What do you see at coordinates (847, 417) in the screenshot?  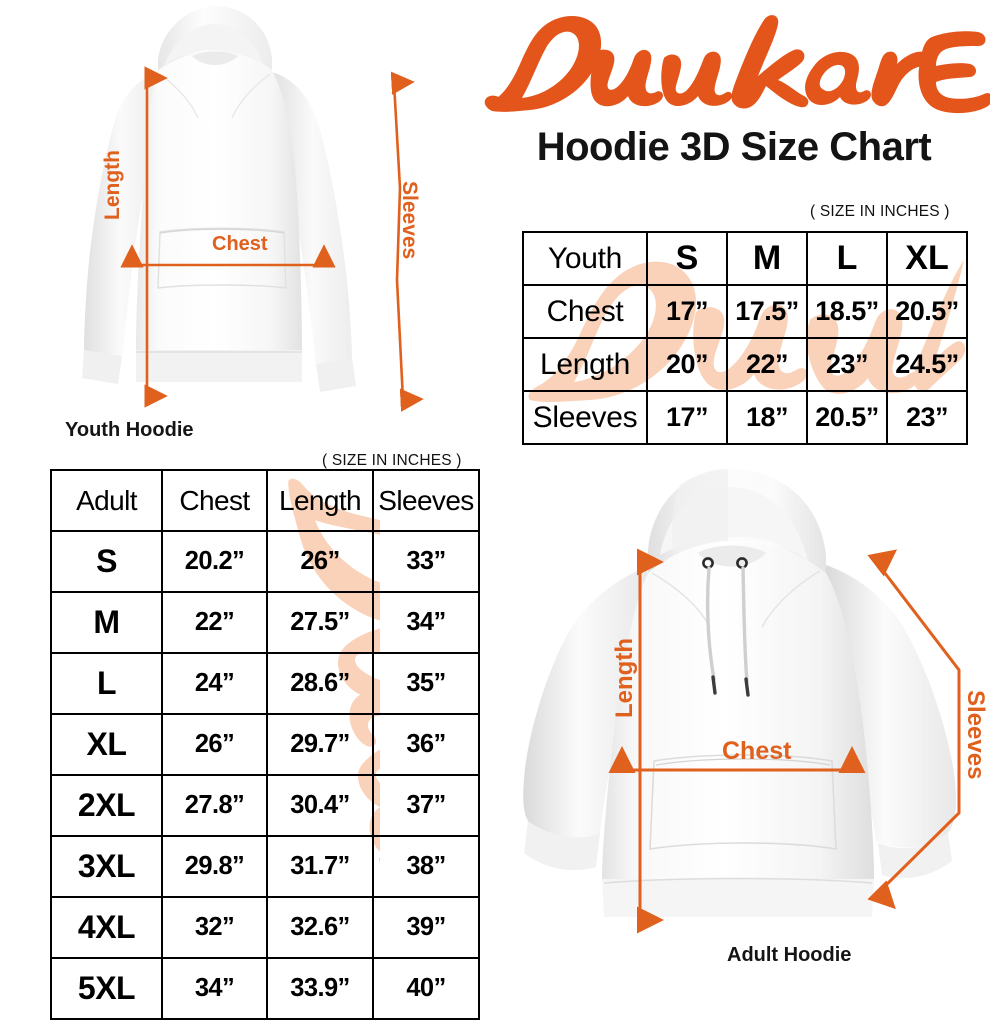 I see `youth-sleeves-l: 20.5”` at bounding box center [847, 417].